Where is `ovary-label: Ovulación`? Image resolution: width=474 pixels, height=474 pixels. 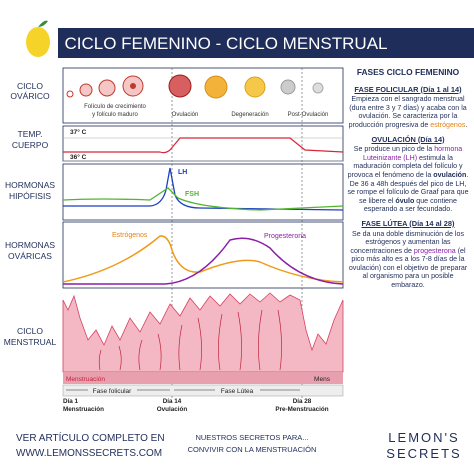
ovary-label: Ovulación is located at coordinates (185, 115).